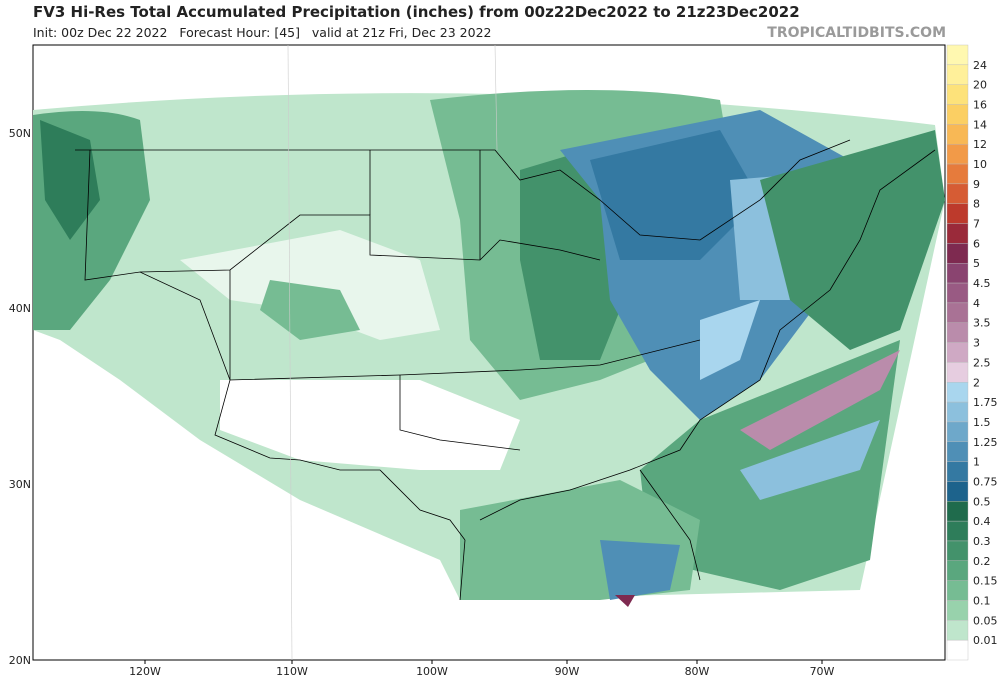  What do you see at coordinates (976, 224) in the screenshot?
I see `legend-label: 7` at bounding box center [976, 224].